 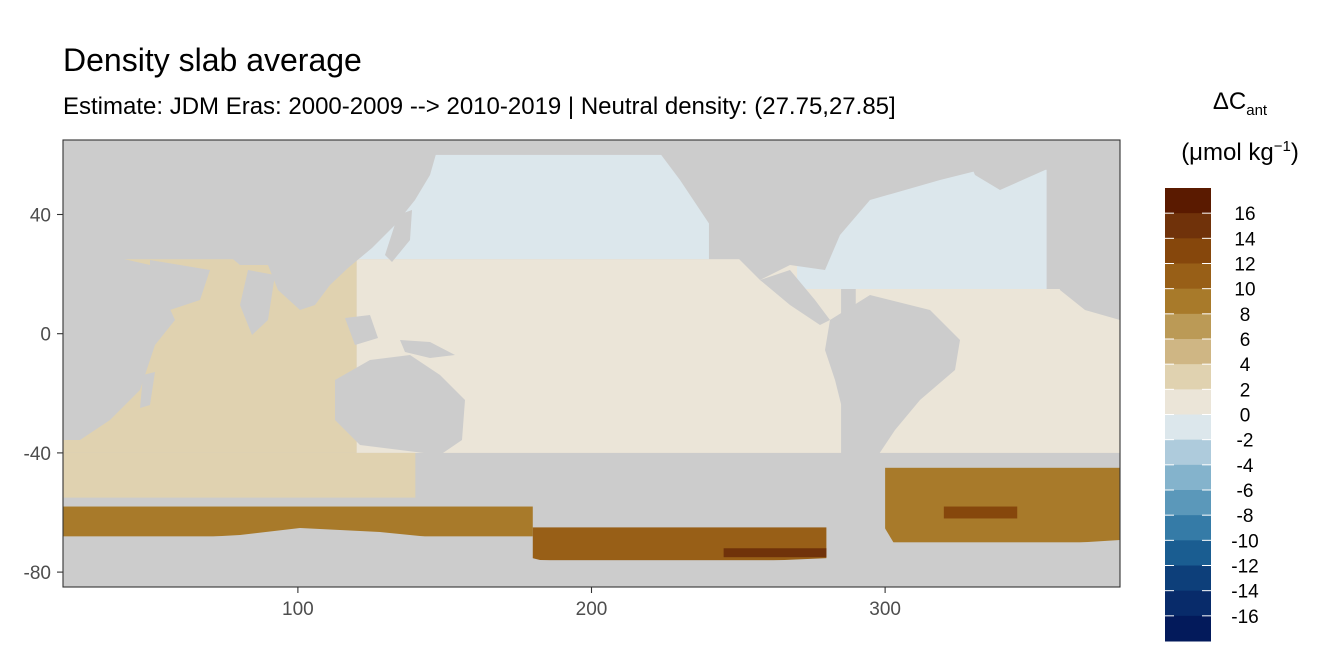 What do you see at coordinates (1245, 491) in the screenshot?
I see `colorbar-tick-label: -6` at bounding box center [1245, 491].